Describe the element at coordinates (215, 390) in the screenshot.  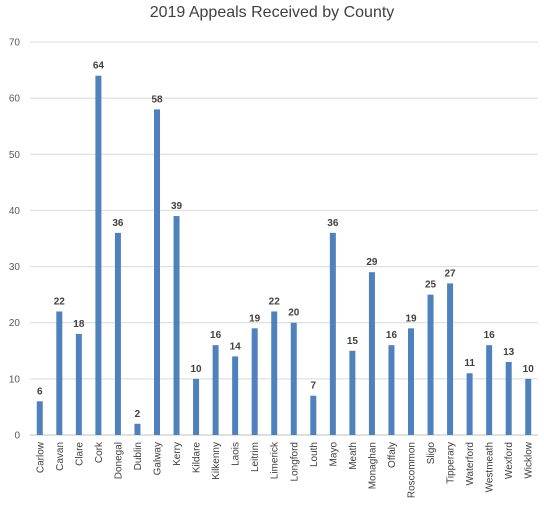
I see `bar-kilkenny` at that location.